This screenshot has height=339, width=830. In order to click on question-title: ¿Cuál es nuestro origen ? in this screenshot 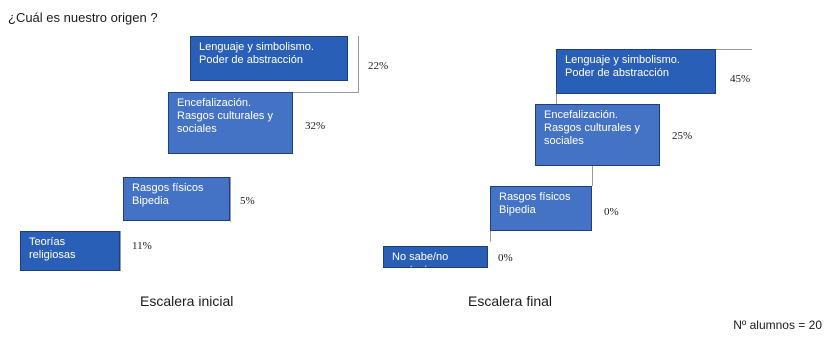, I will do `click(83, 17)`.